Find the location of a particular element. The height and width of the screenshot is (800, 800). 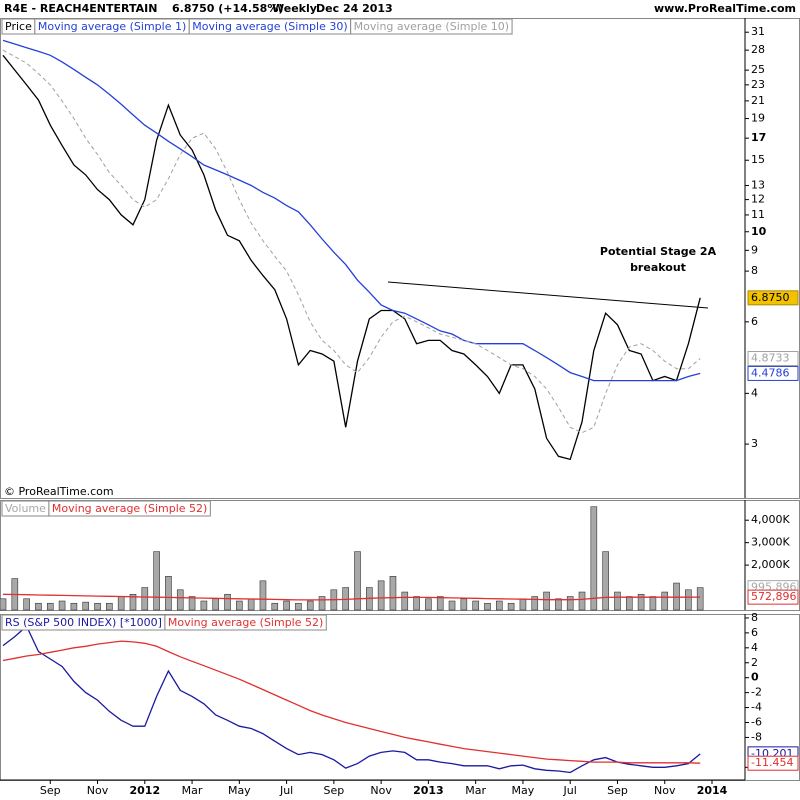

site: www.ProRealTime.com is located at coordinates (725, 8).